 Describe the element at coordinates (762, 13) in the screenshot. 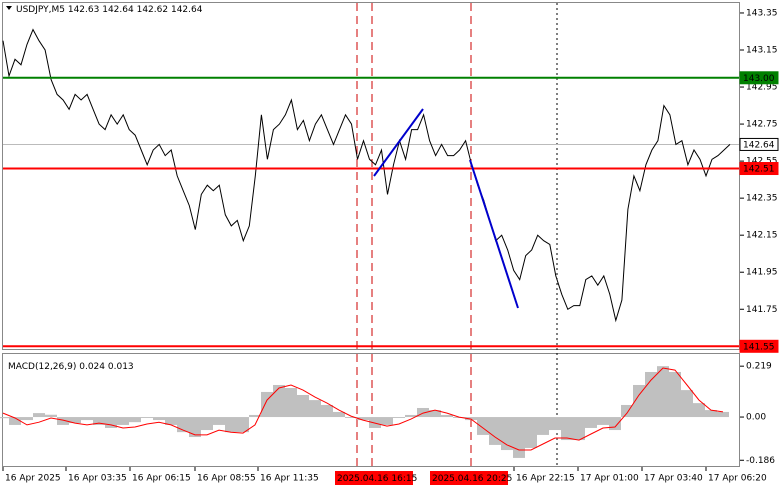

I see `y-tick-label: 143.35` at that location.